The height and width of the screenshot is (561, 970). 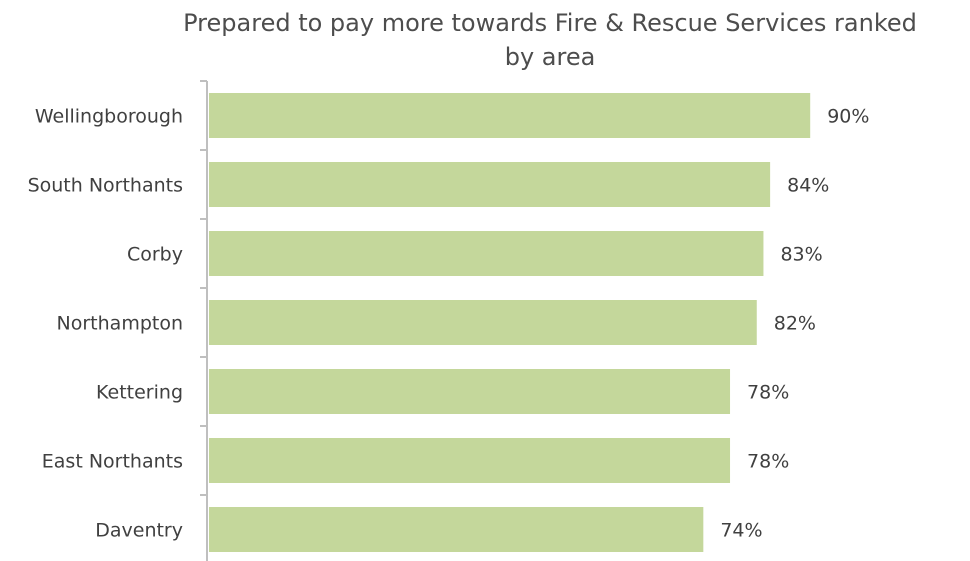 I want to click on category-label: Daventry, so click(x=139, y=531).